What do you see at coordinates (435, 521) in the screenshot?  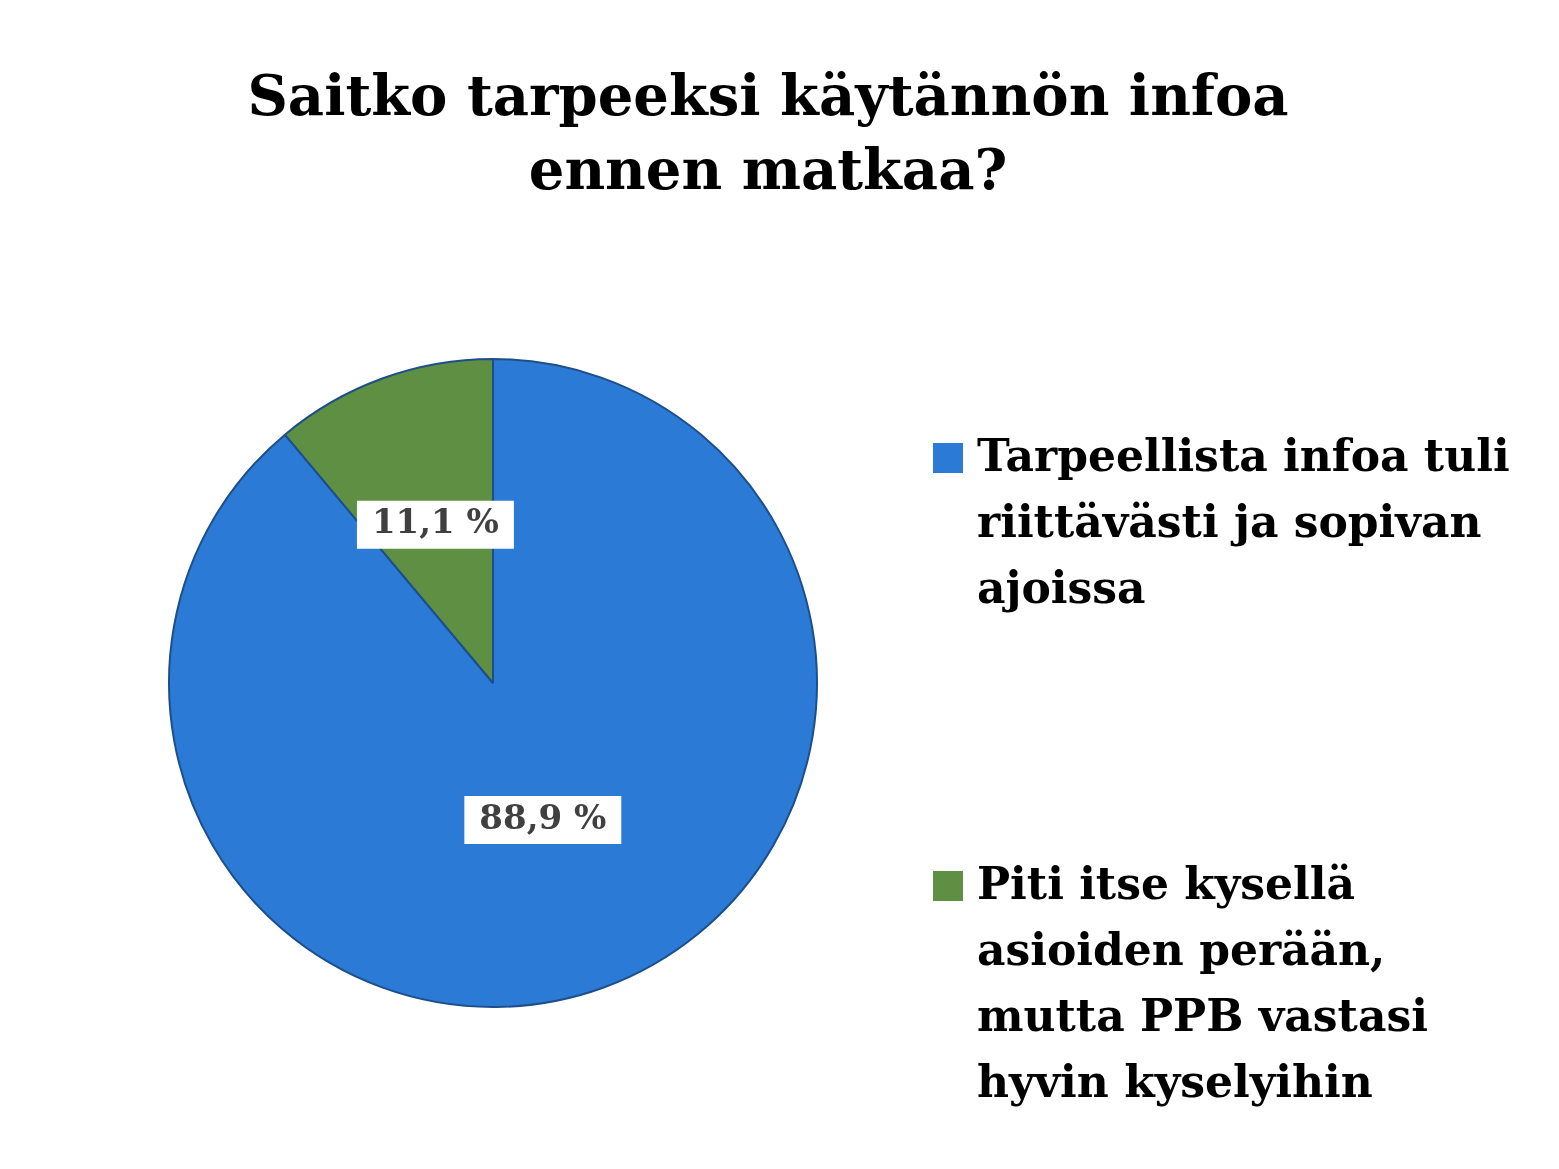 I see `data-label: 11,1 %` at bounding box center [435, 521].